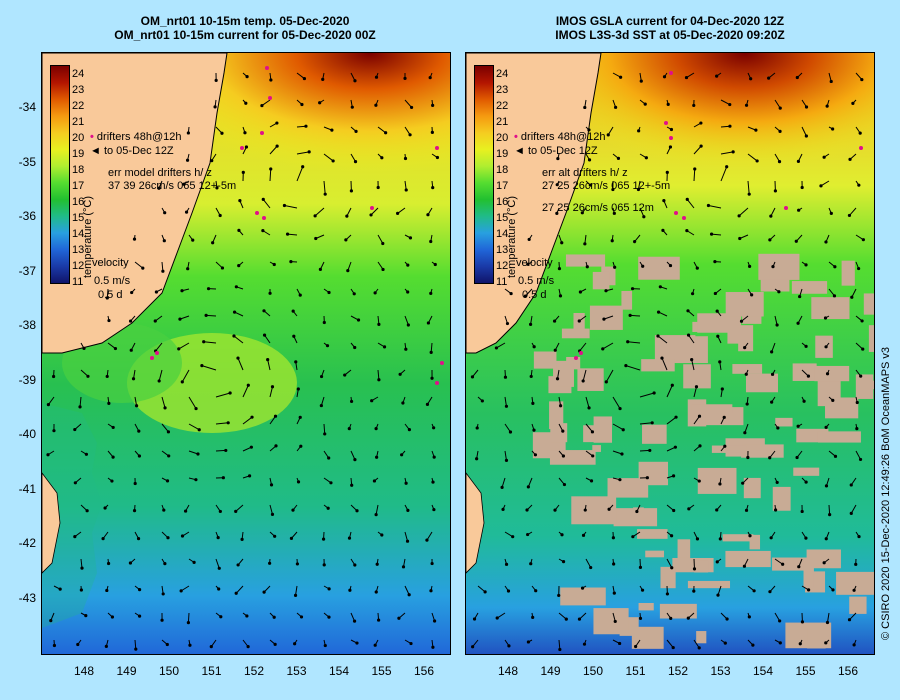 The image size is (900, 700). What do you see at coordinates (78, 202) in the screenshot?
I see `colorbar-tick-label: 16` at bounding box center [78, 202].